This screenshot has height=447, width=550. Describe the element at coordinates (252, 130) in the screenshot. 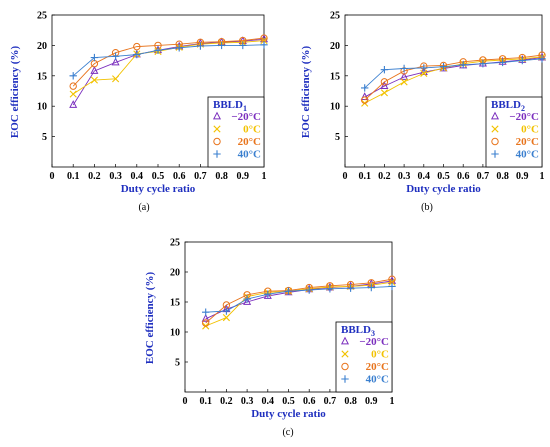

I see `legend-entry-2: 0°C` at that location.